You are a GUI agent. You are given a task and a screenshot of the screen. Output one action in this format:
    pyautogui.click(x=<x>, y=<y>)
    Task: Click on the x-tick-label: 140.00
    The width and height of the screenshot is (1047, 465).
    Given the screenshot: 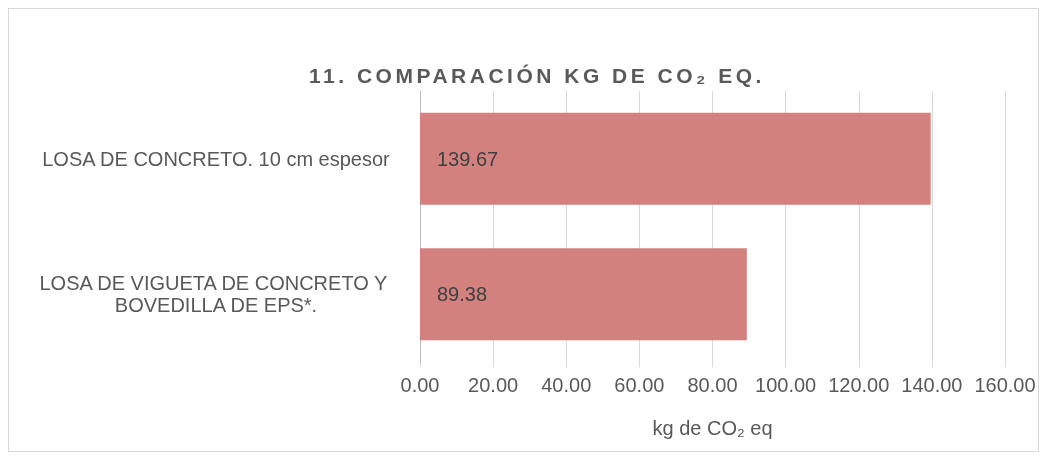 What is the action you would take?
    pyautogui.click(x=932, y=385)
    